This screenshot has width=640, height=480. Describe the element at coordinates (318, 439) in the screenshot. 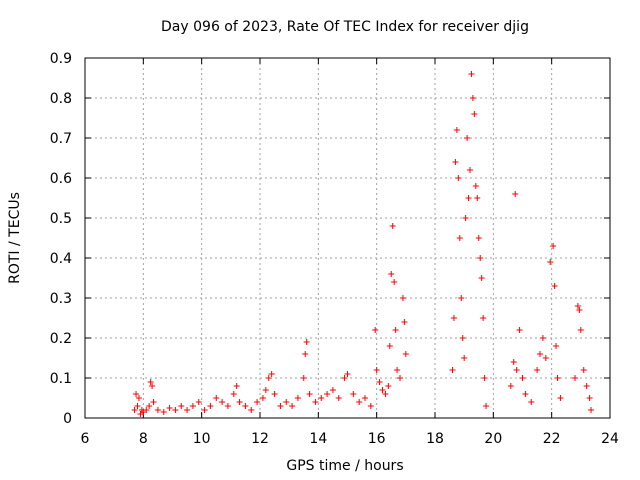

I see `x-tick-label: 14` at that location.